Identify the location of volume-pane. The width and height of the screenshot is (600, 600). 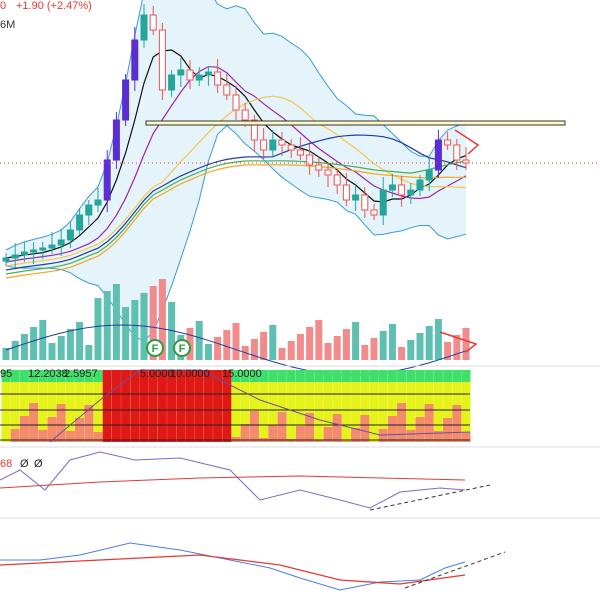
(240, 327).